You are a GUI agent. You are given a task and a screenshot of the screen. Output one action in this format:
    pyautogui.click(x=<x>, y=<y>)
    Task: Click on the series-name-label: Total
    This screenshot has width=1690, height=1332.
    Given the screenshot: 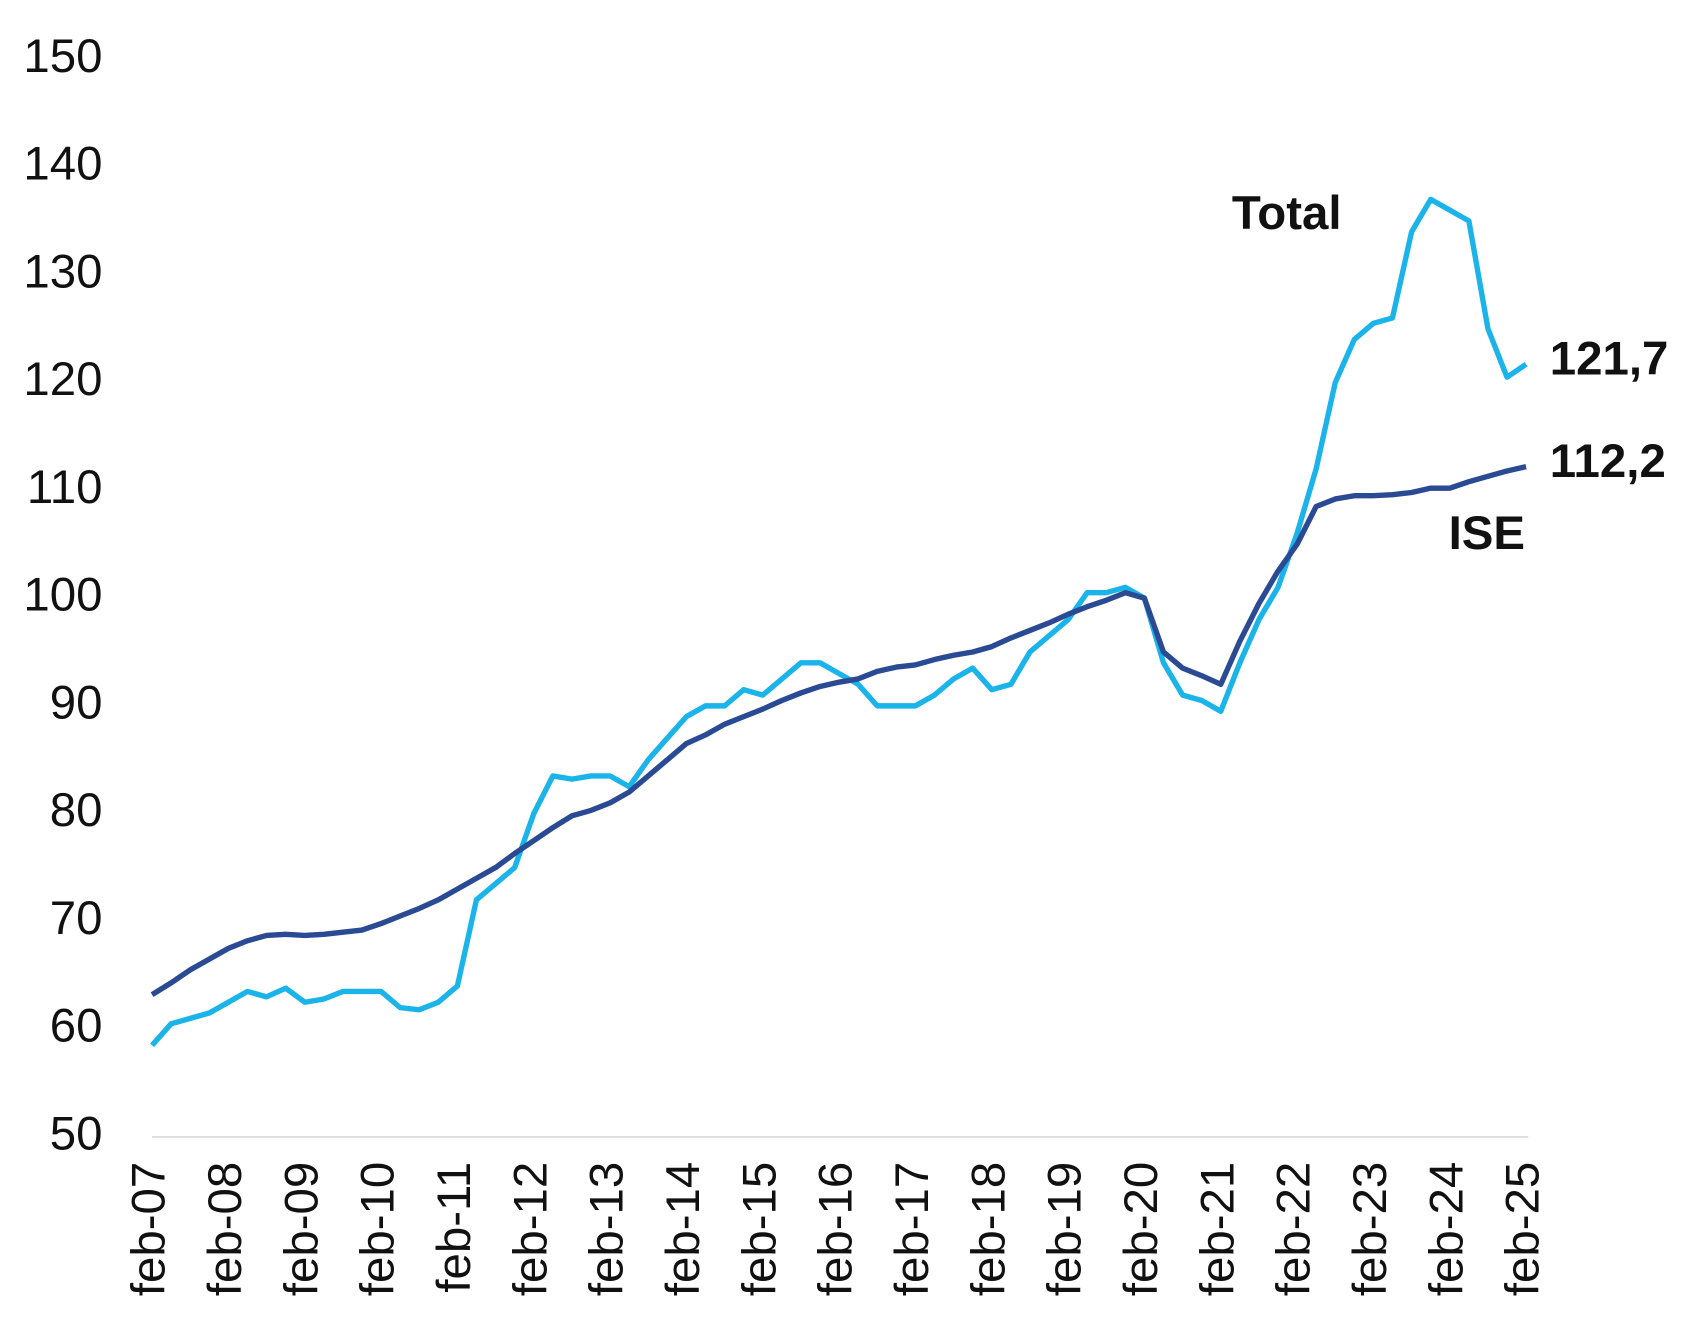 What is the action you would take?
    pyautogui.click(x=1287, y=213)
    